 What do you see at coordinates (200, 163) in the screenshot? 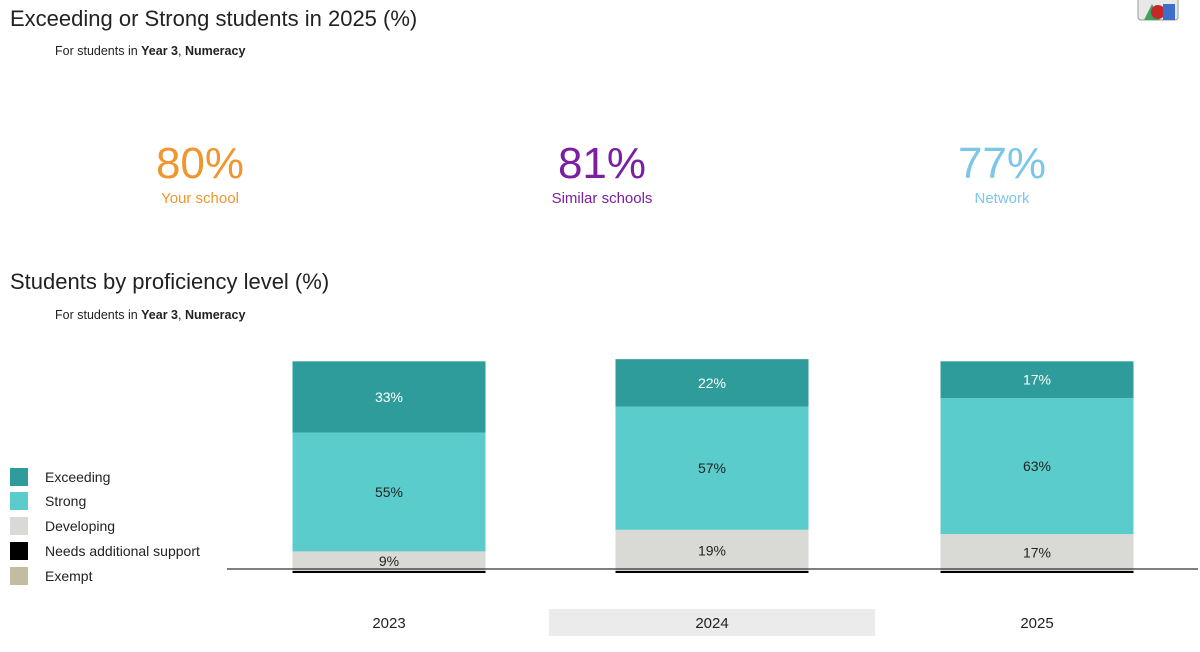
I see `kpi-value: 80%` at bounding box center [200, 163].